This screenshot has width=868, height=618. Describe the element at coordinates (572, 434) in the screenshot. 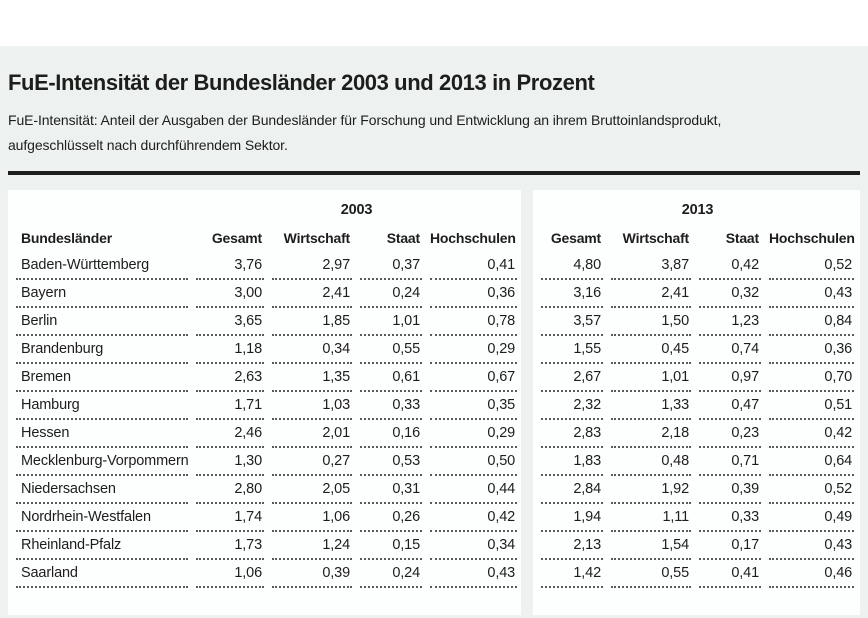

I see `value-cell: 2,83` at that location.